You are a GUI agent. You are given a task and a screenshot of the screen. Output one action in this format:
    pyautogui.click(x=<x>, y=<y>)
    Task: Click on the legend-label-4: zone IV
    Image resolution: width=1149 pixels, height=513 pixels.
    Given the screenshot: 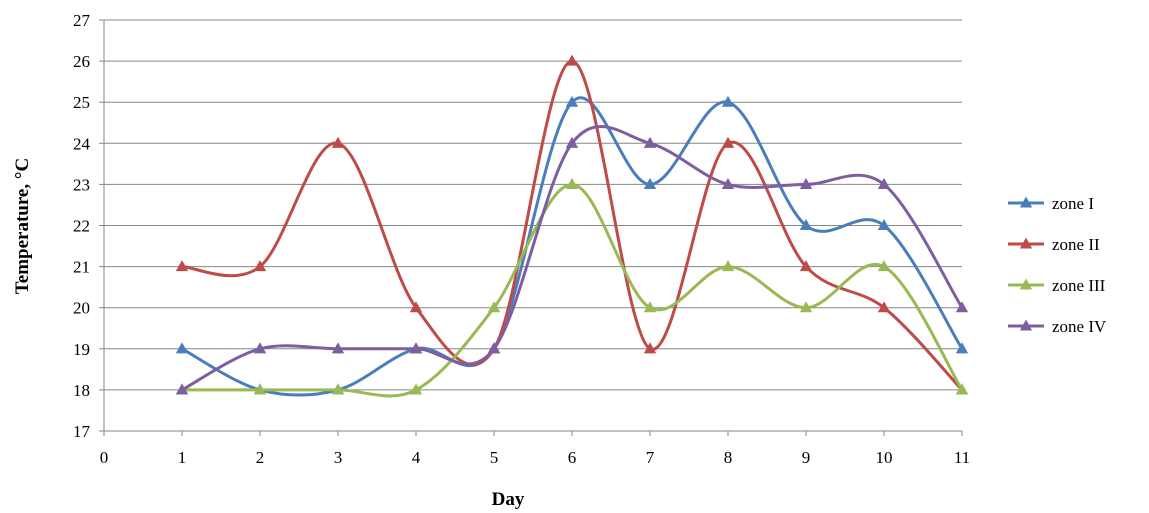 What is the action you would take?
    pyautogui.click(x=1079, y=326)
    